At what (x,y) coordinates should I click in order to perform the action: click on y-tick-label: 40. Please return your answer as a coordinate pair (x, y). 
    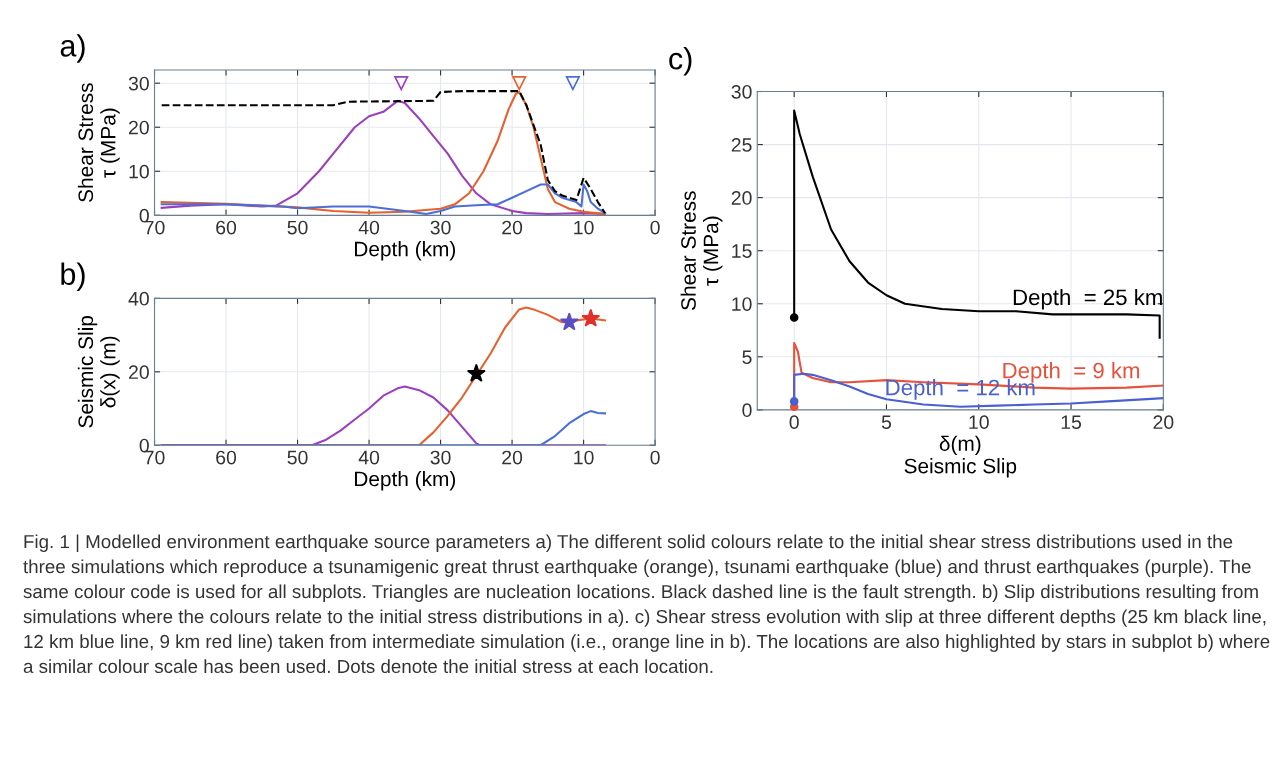
    Looking at the image, I should click on (138, 298).